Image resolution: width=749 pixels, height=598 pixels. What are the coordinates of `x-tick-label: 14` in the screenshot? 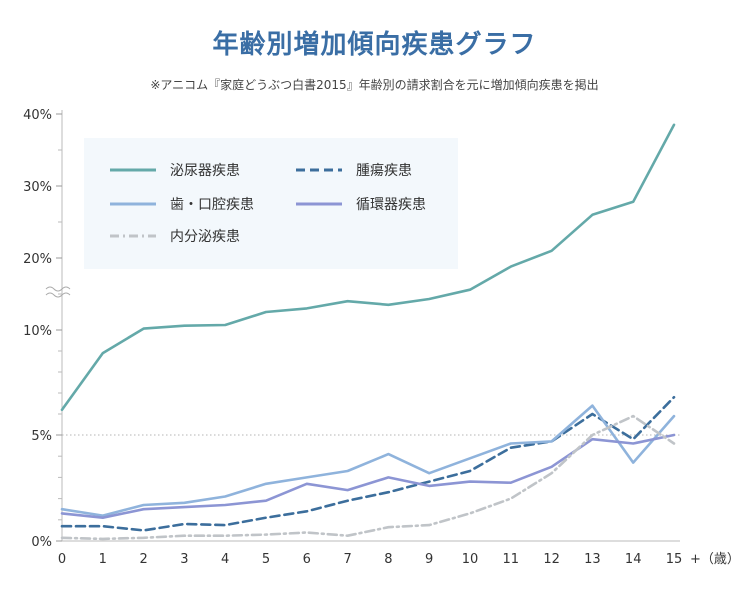 It's located at (633, 559).